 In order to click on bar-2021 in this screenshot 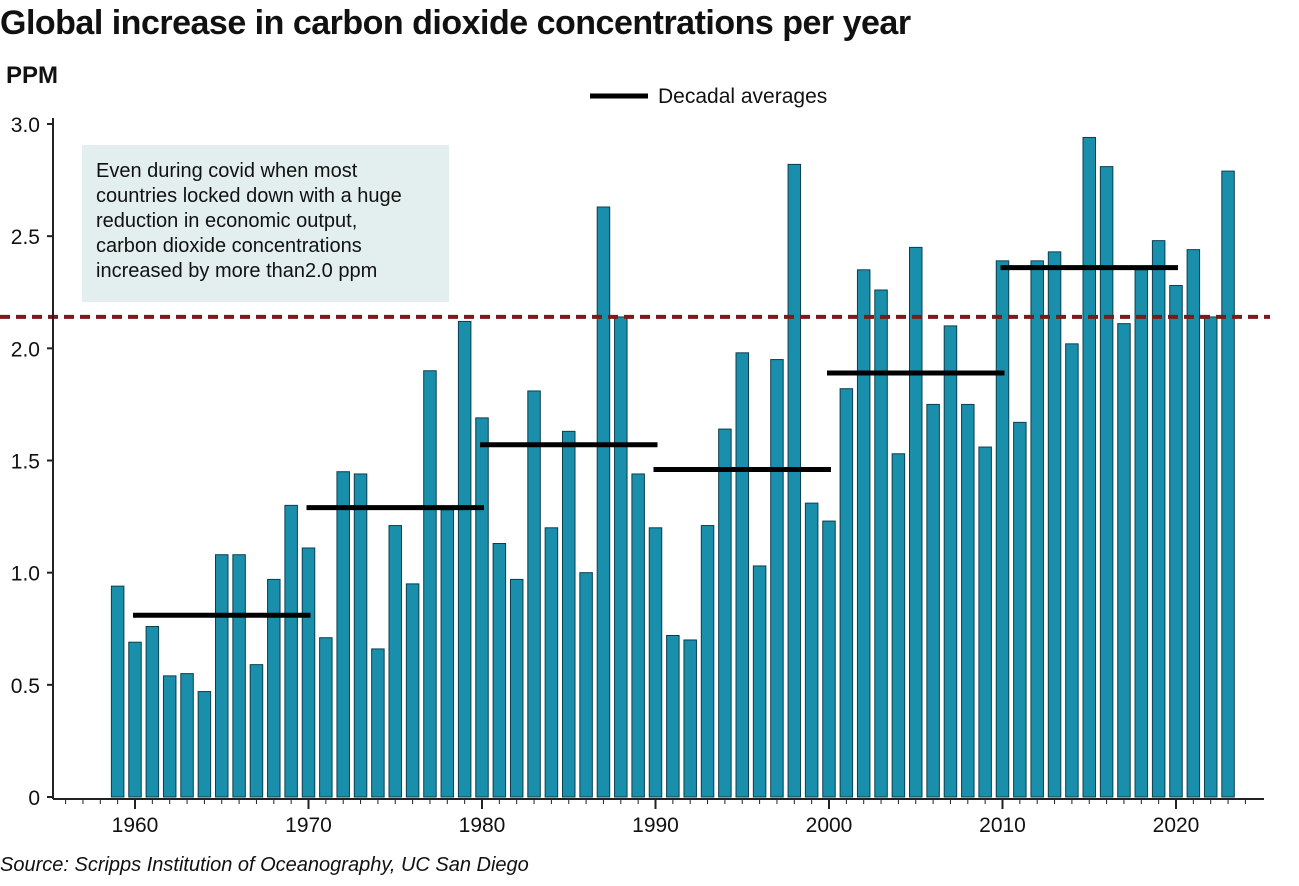, I will do `click(1193, 523)`.